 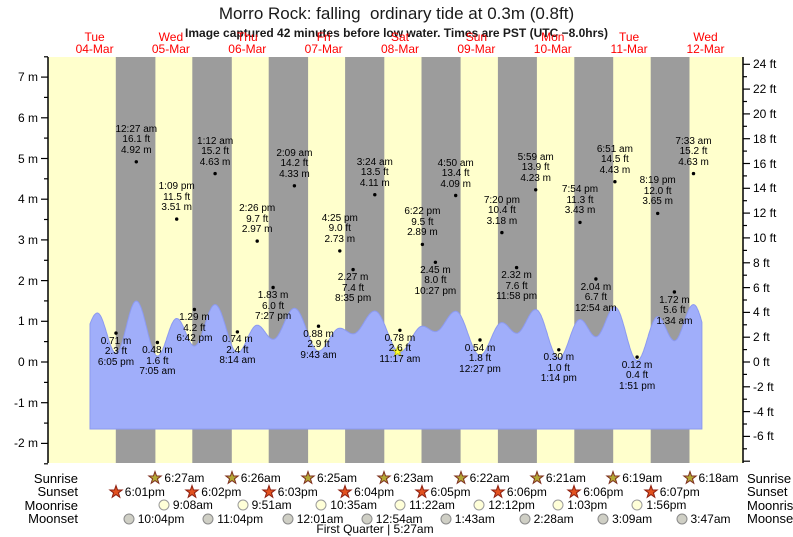 What do you see at coordinates (257, 220) in the screenshot?
I see `high-tide-annotation: 2:26 pm 9.7 ft 2.97 m` at bounding box center [257, 220].